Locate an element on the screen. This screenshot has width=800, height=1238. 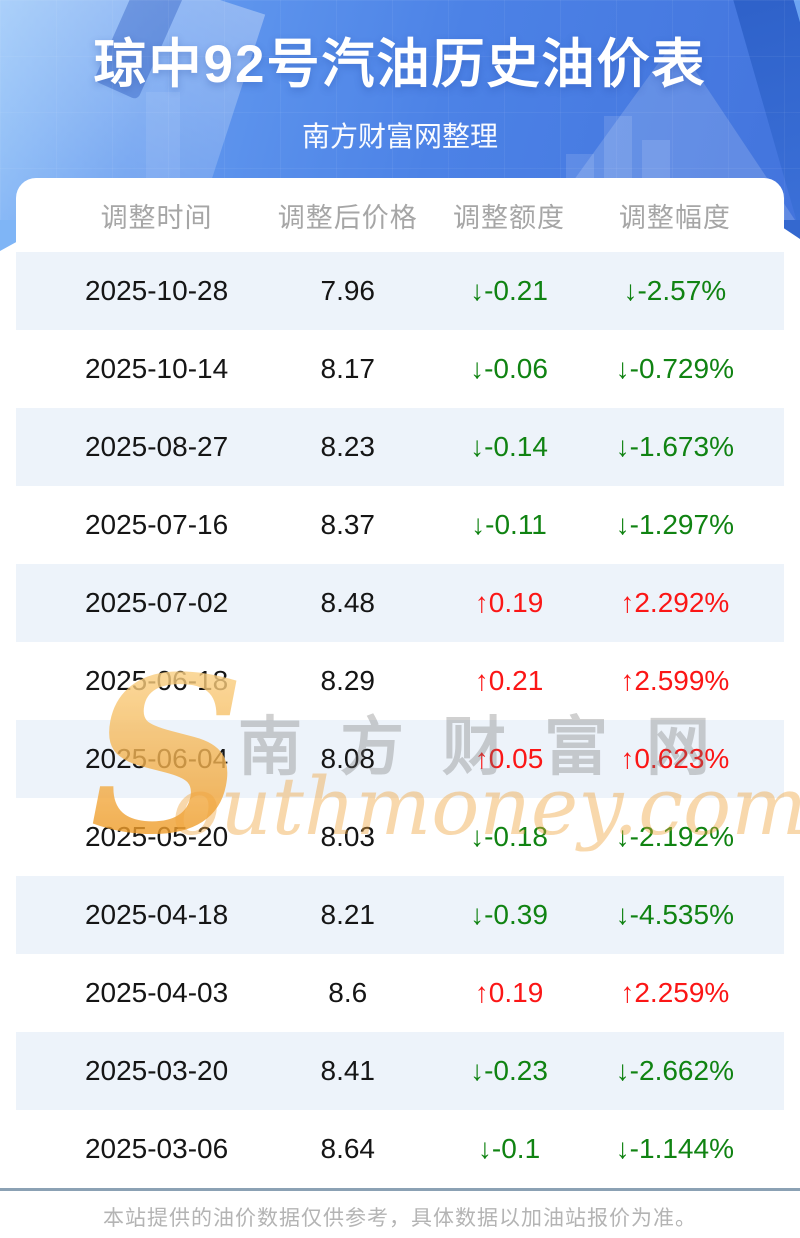
cell-adjust-amount: ↓-0.1 is located at coordinates (509, 1148).